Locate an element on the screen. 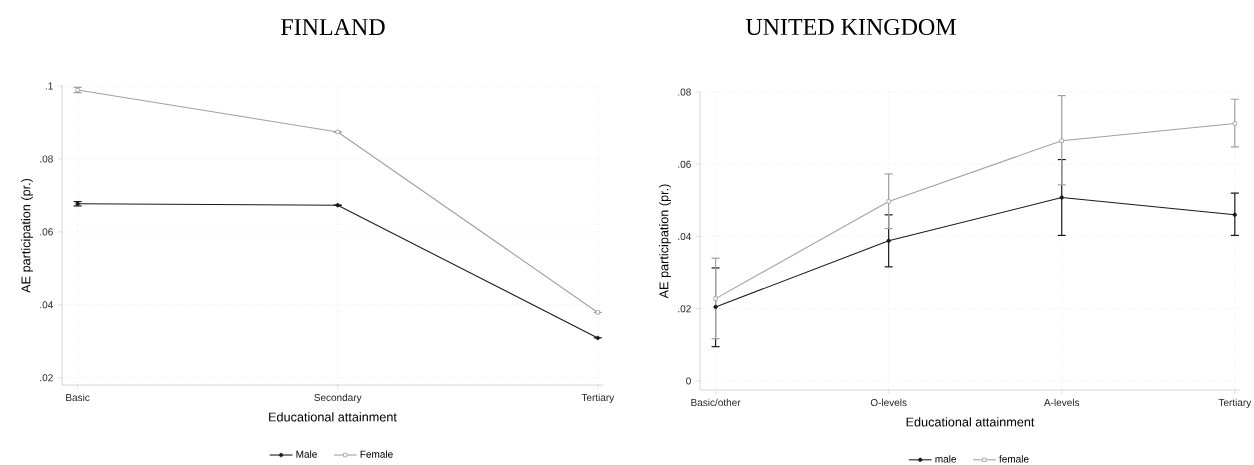  y-tick-label: .1 is located at coordinates (49, 86).